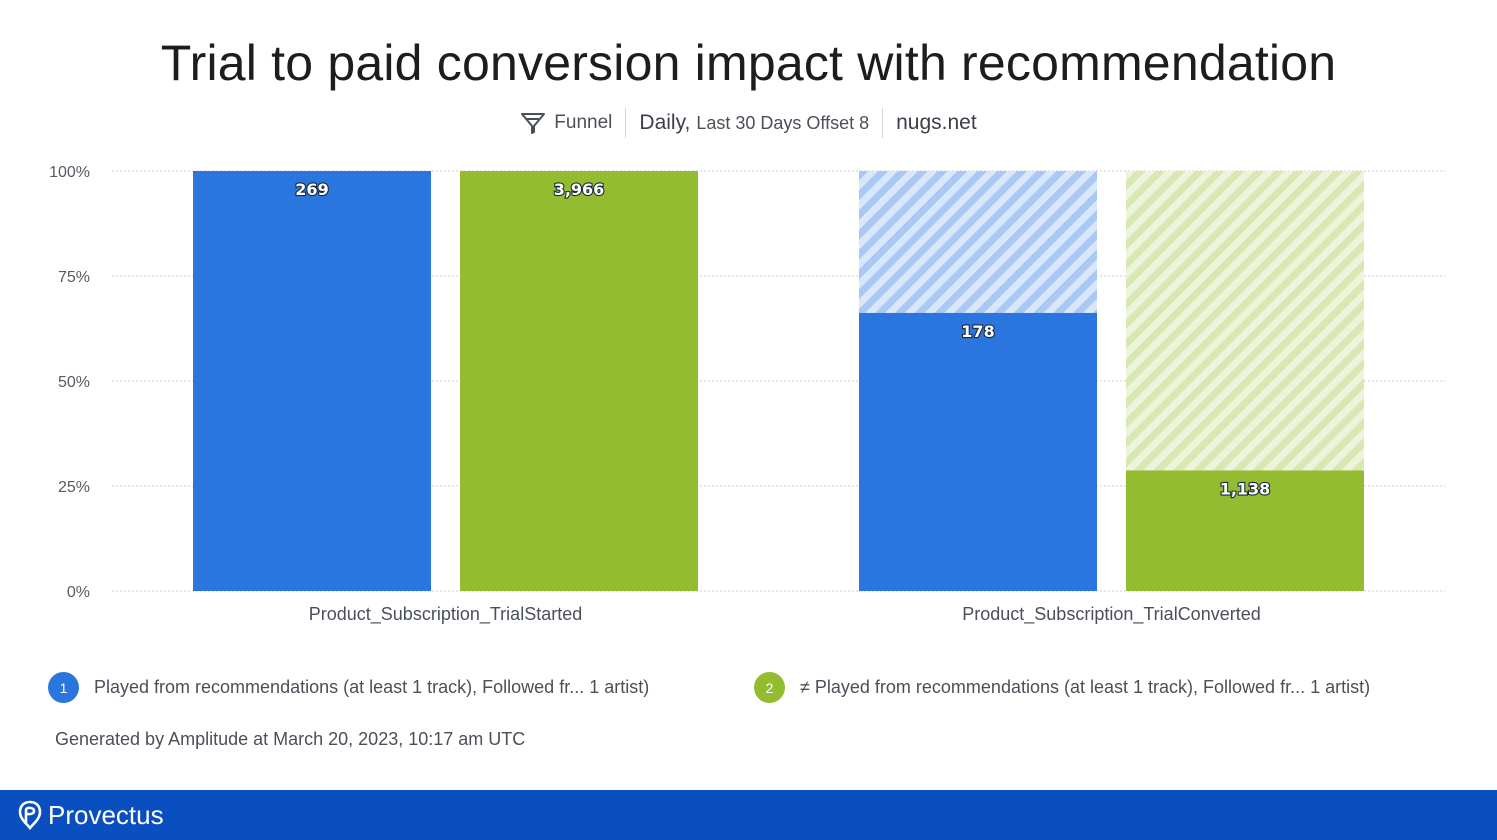 The width and height of the screenshot is (1497, 840). I want to click on bar-value-label: 178, so click(977, 331).